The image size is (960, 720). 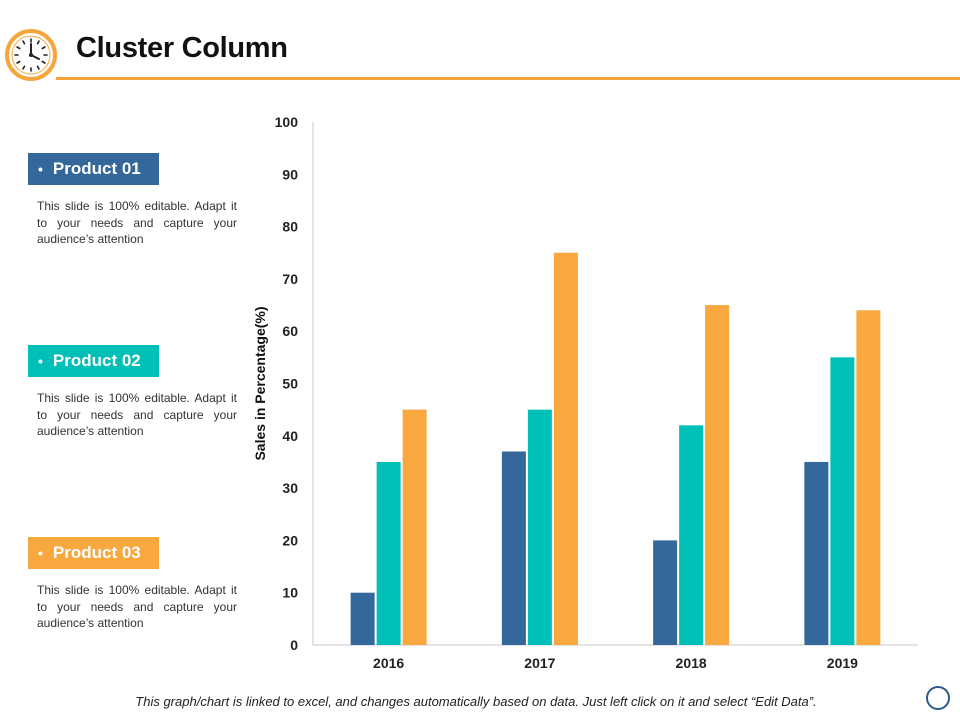 What do you see at coordinates (260, 383) in the screenshot?
I see `y-axis-label: Sales in Percentage(%)` at bounding box center [260, 383].